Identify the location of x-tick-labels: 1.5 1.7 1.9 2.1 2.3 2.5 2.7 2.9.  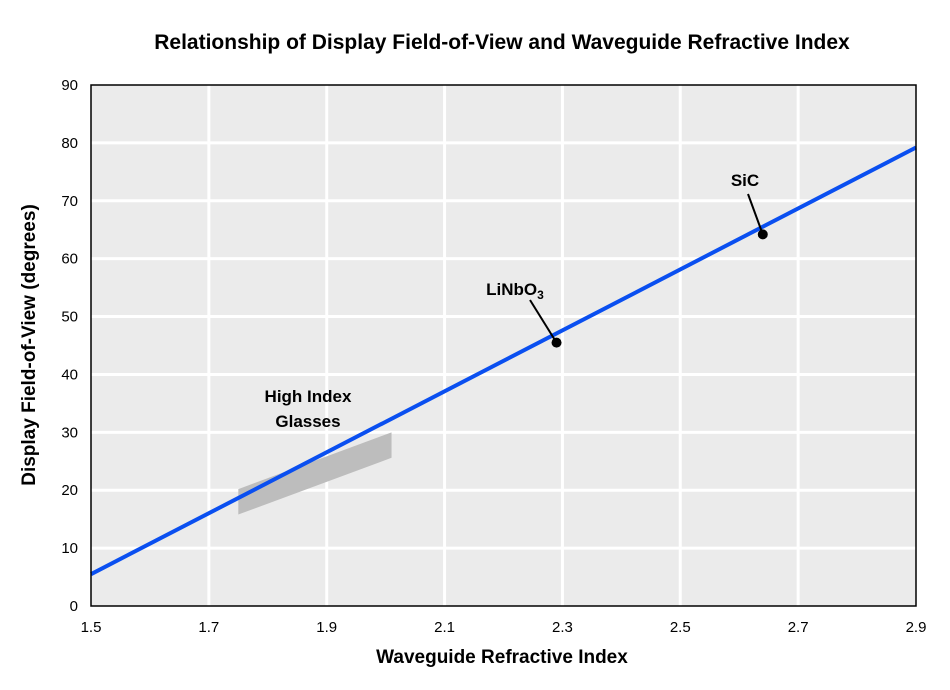
(504, 627).